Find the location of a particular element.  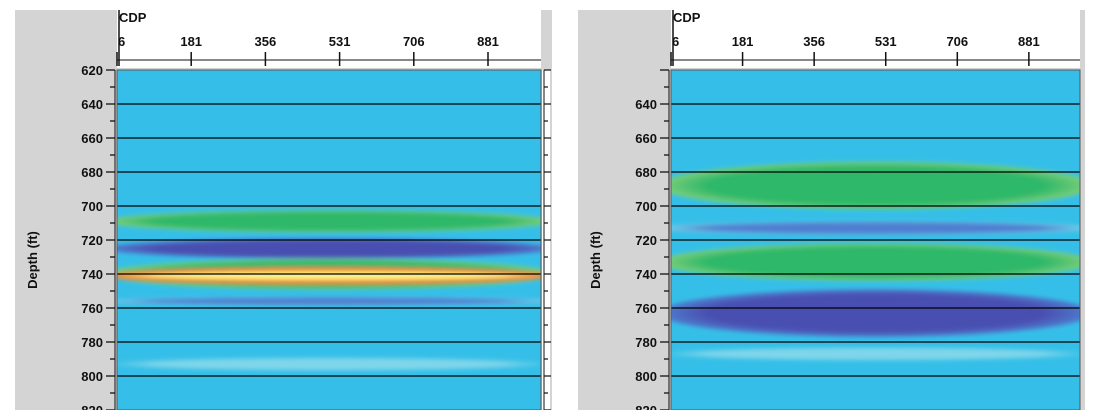

y-tick-label: 620 is located at coordinates (92, 70).